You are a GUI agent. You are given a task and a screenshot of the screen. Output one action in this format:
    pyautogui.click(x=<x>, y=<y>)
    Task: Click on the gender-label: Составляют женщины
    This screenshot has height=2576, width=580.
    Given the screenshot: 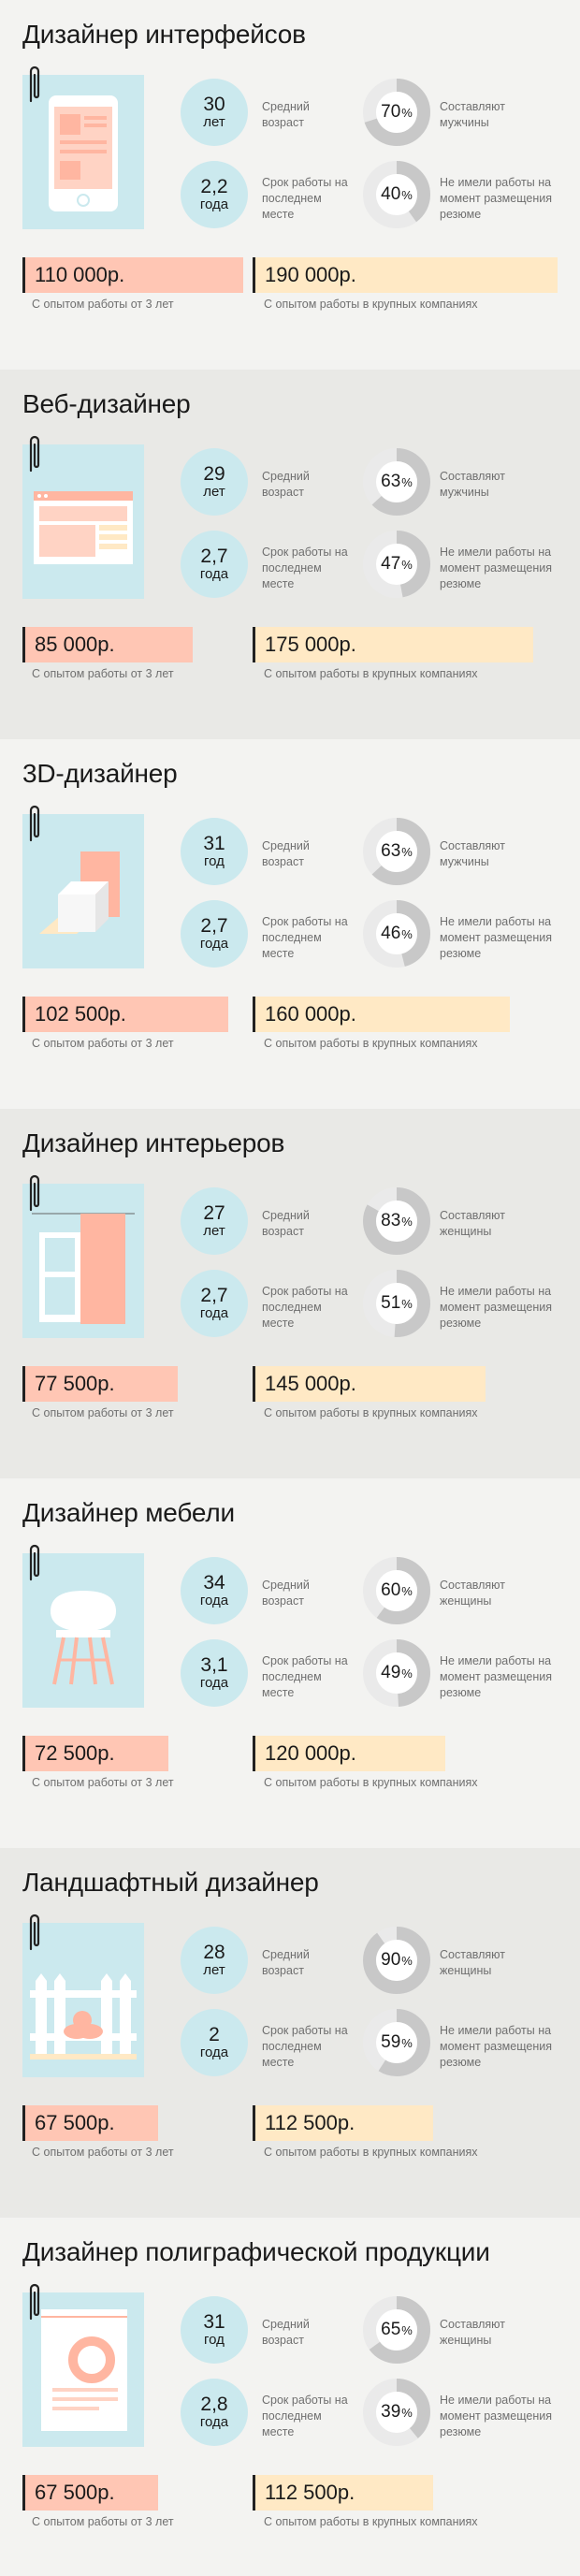 What is the action you would take?
    pyautogui.click(x=473, y=2332)
    